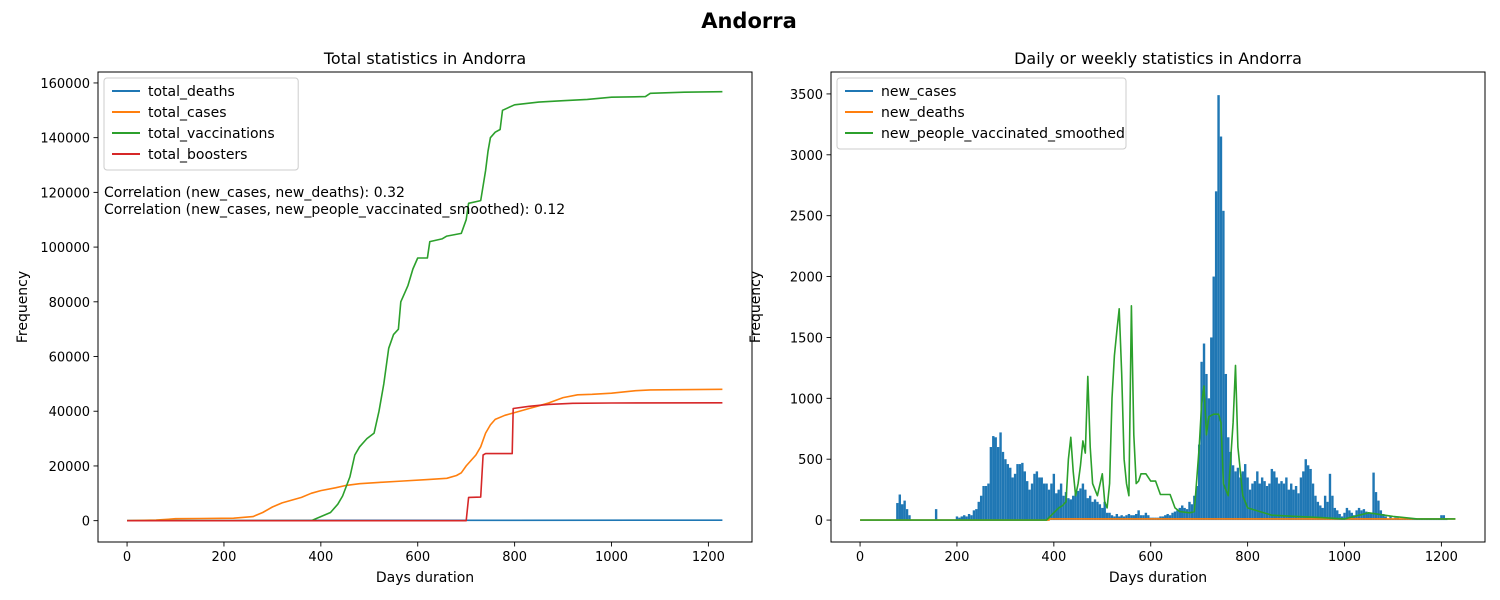 The image size is (1500, 600). I want to click on chart-title: Daily or weekly statistics in Andorra, so click(1158, 58).